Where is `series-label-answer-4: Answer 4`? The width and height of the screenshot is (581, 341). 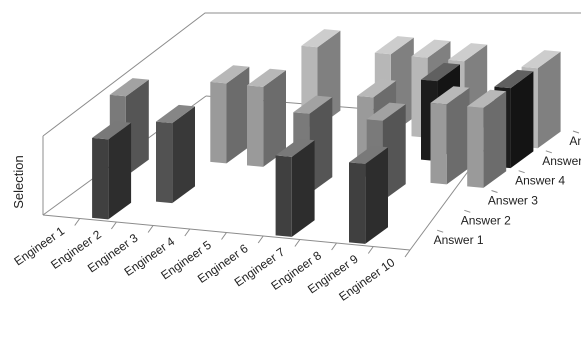
series-label-answer-4: Answer 4 is located at coordinates (540, 181).